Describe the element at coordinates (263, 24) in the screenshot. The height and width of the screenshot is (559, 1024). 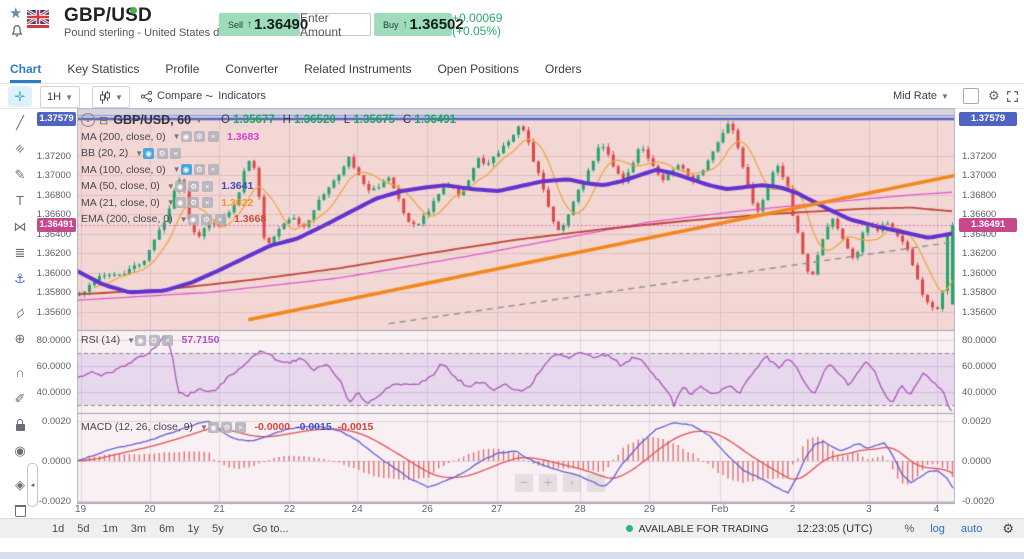
I see `sell-button: Sell ↑ 1.36490` at that location.